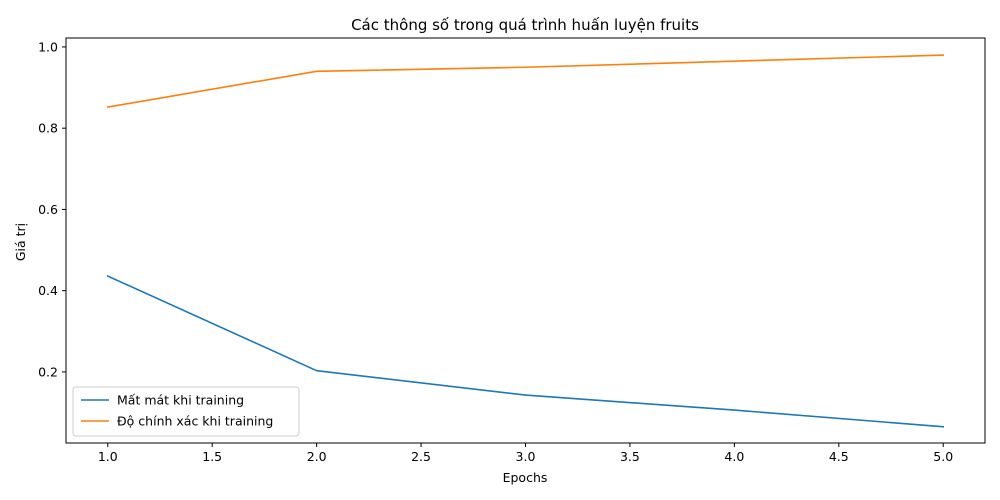 This screenshot has width=1000, height=500. Describe the element at coordinates (317, 456) in the screenshot. I see `x-tick-label: 2.0` at that location.